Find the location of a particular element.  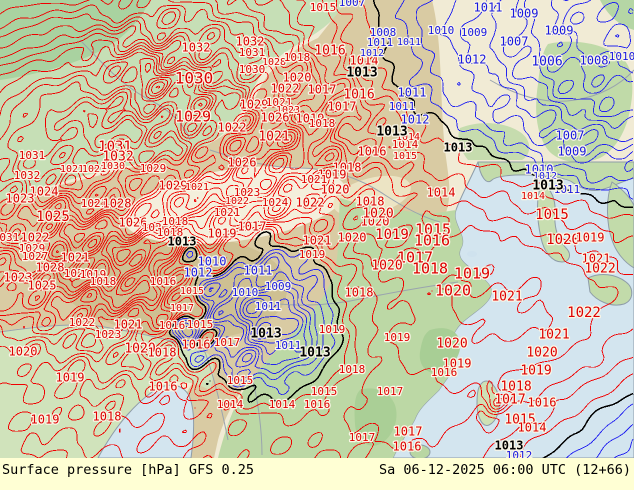

river-salween is located at coordinates (216, 396).